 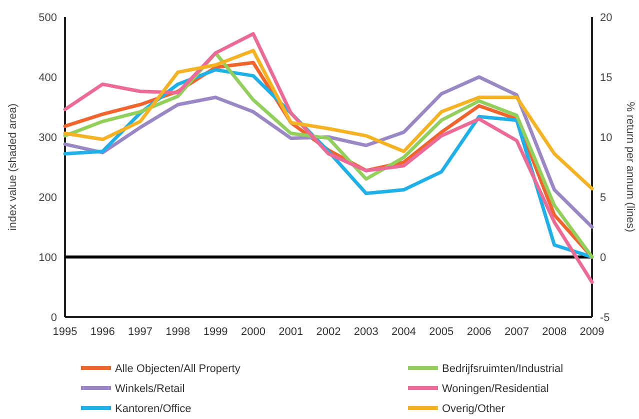 What do you see at coordinates (47, 258) in the screenshot?
I see `y-tick-label: 100` at bounding box center [47, 258].